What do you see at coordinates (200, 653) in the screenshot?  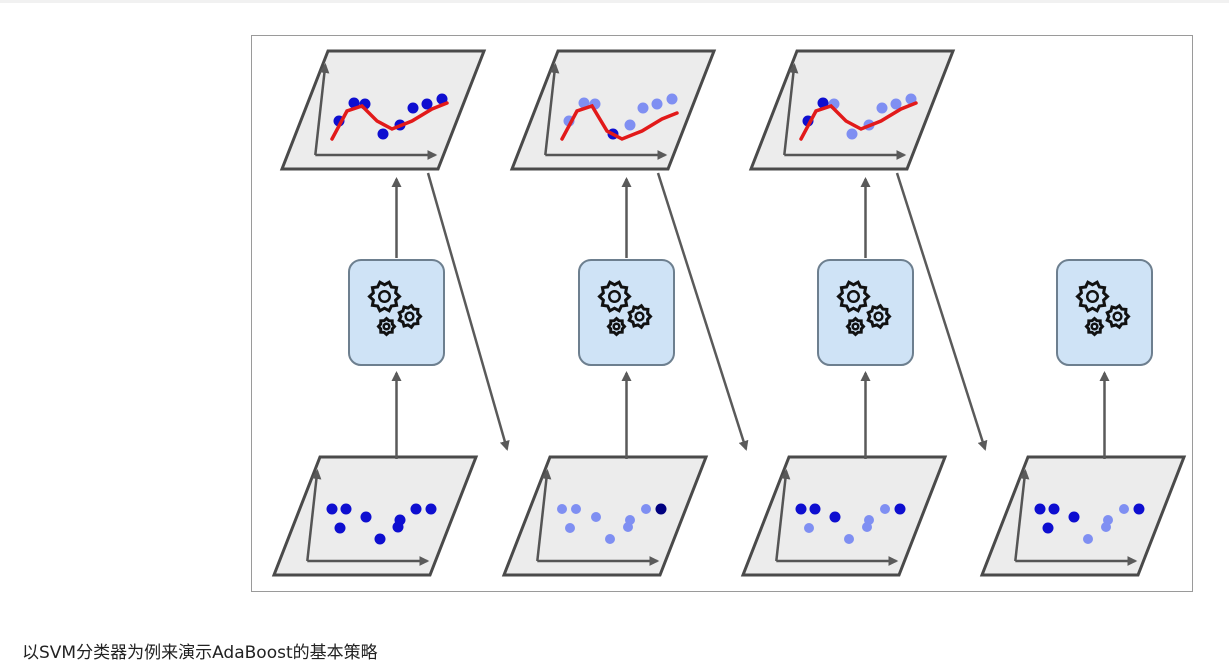 I see `figure-caption: 以SVM分类器为例来演示AdaBoost的基本策略` at bounding box center [200, 653].